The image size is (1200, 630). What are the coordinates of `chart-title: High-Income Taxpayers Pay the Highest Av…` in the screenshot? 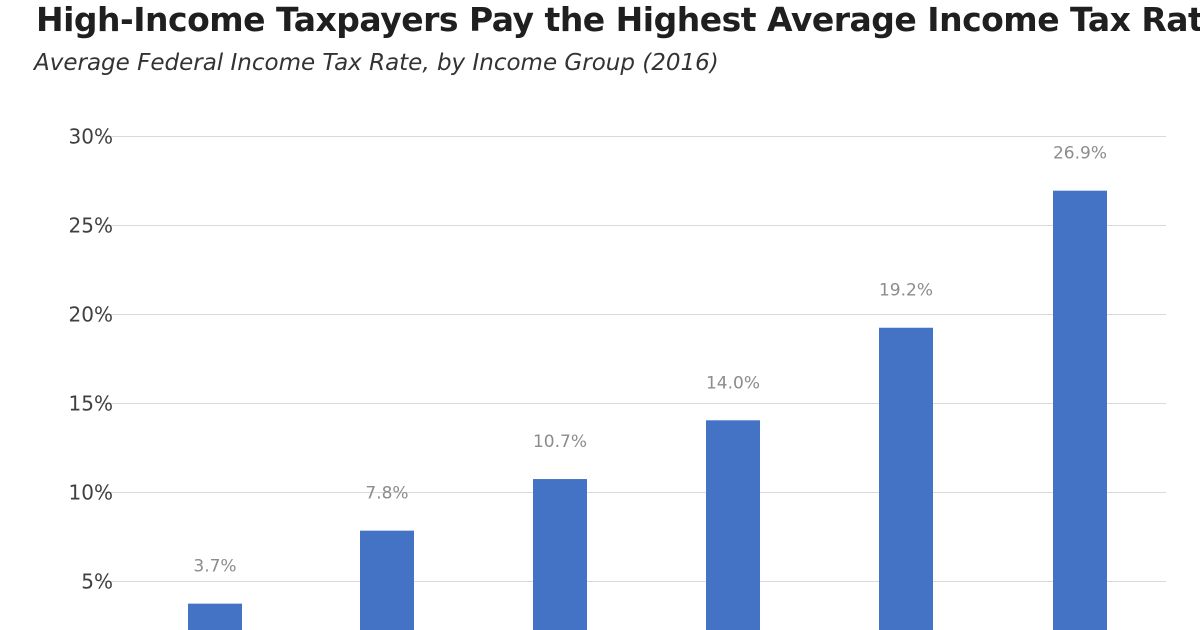 It's located at (618, 19).